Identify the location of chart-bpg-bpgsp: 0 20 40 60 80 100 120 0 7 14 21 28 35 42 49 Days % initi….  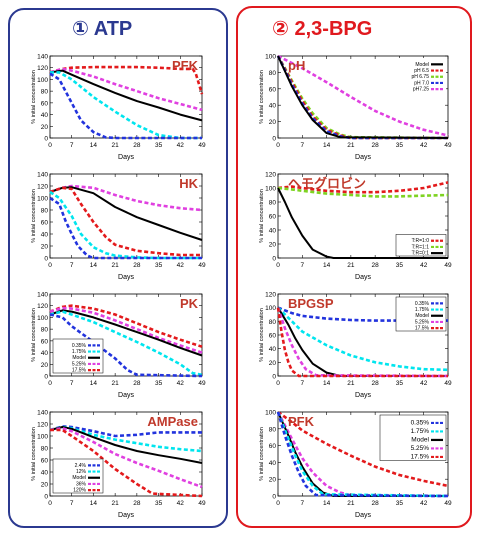
(355, 346).